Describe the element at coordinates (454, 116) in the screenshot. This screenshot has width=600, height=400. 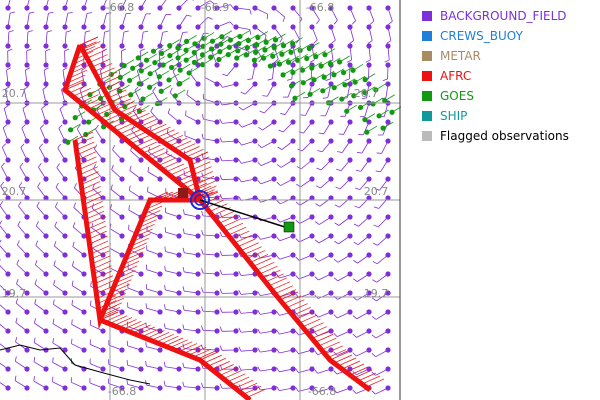
I see `legend-label: SHIP` at that location.